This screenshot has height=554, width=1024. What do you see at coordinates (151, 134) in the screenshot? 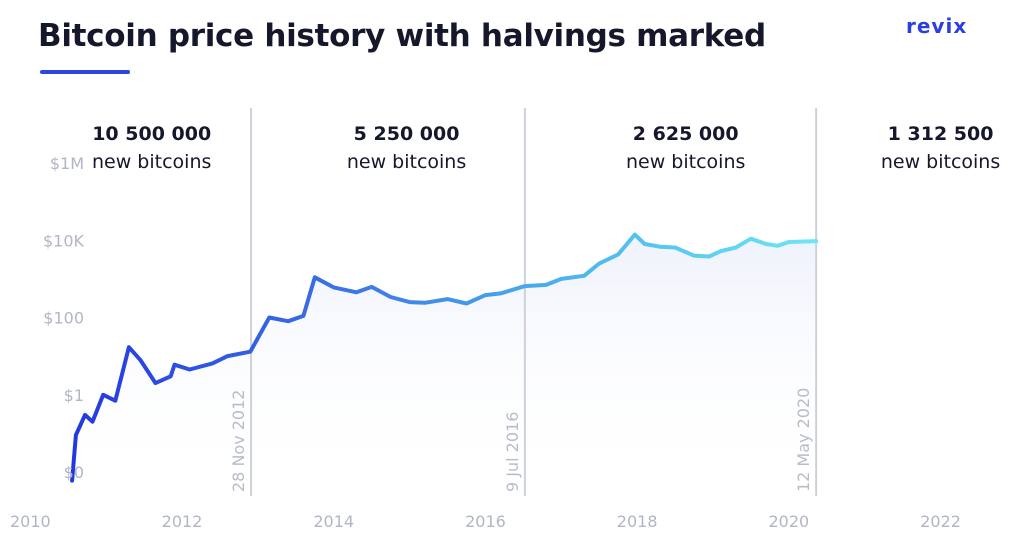
I see `era-amount-label: 10 500 000` at bounding box center [151, 134].